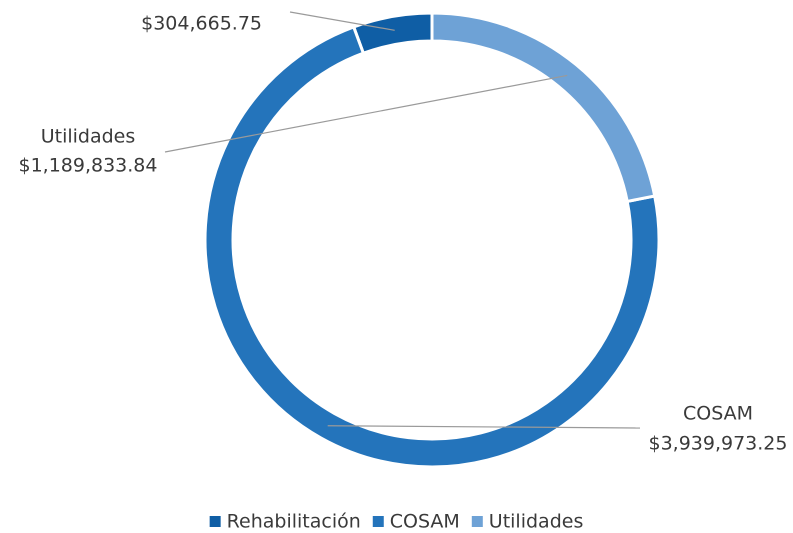  Describe the element at coordinates (717, 444) in the screenshot. I see `slice-label-value: $3,939,973.25` at that location.